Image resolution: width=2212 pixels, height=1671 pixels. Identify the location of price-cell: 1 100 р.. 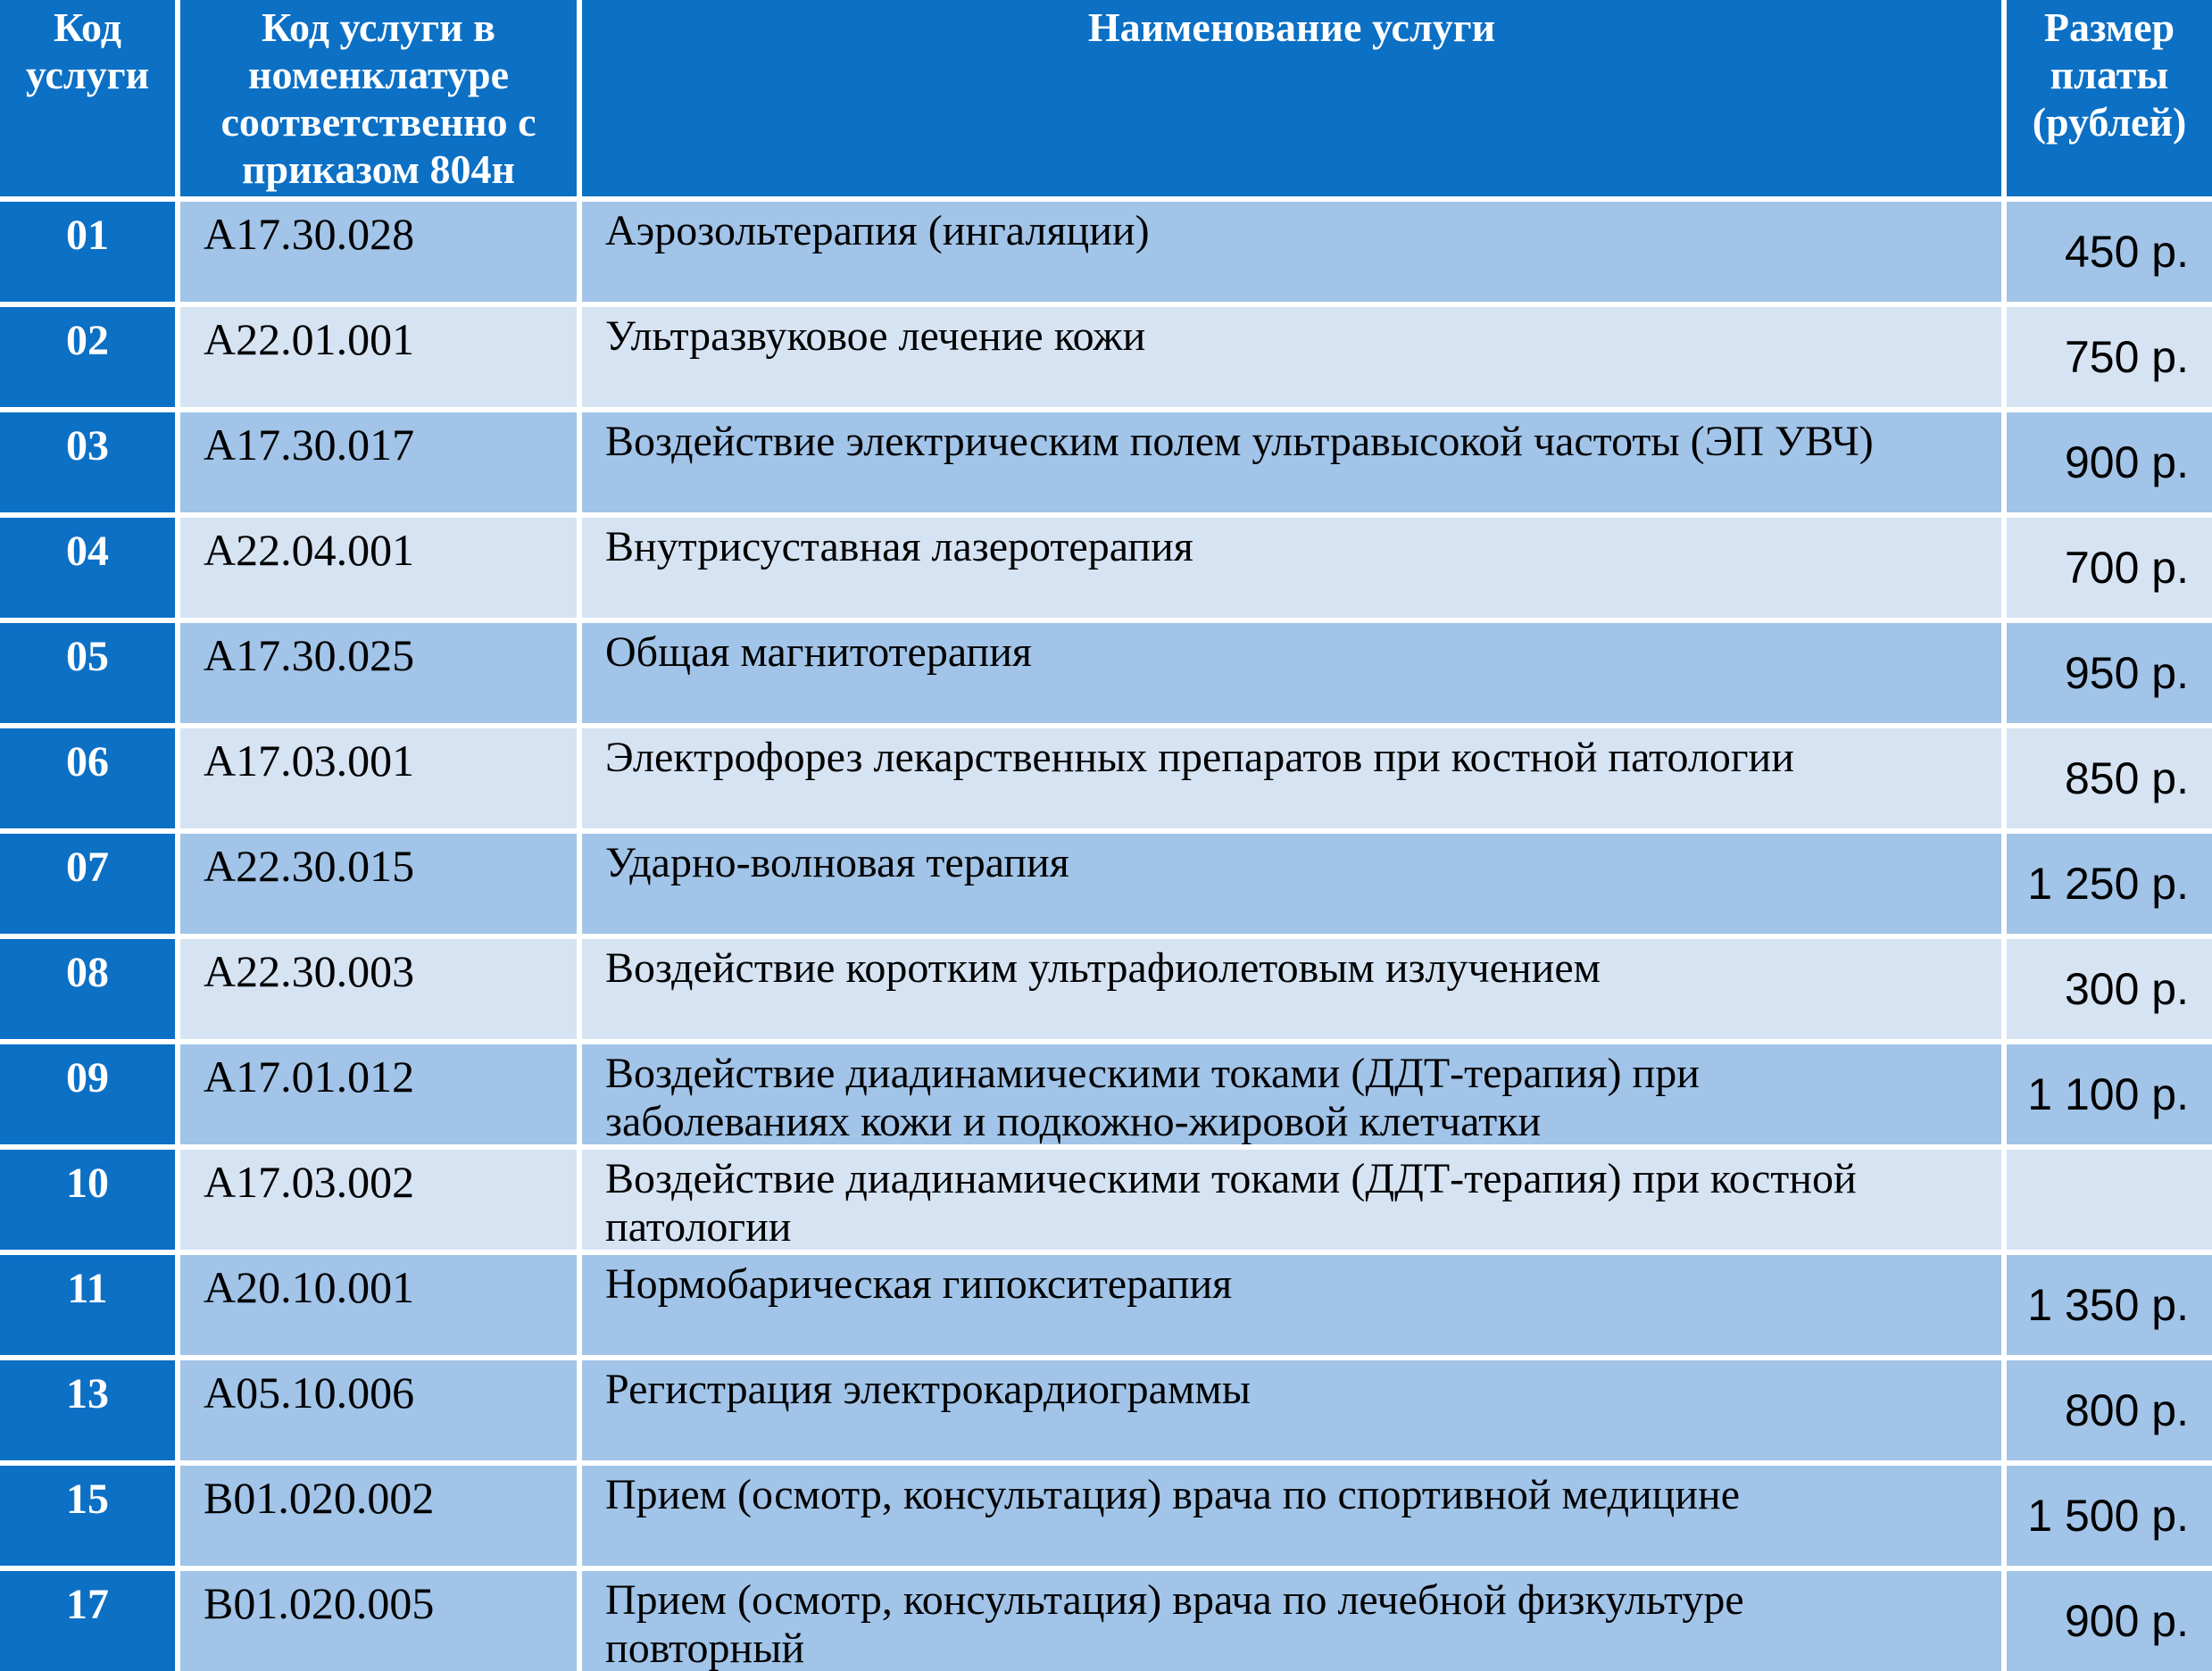
(2109, 1094).